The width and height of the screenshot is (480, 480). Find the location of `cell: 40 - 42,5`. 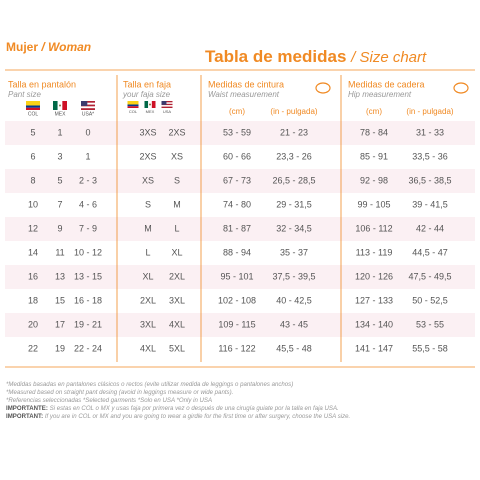

cell: 40 - 42,5 is located at coordinates (294, 300).